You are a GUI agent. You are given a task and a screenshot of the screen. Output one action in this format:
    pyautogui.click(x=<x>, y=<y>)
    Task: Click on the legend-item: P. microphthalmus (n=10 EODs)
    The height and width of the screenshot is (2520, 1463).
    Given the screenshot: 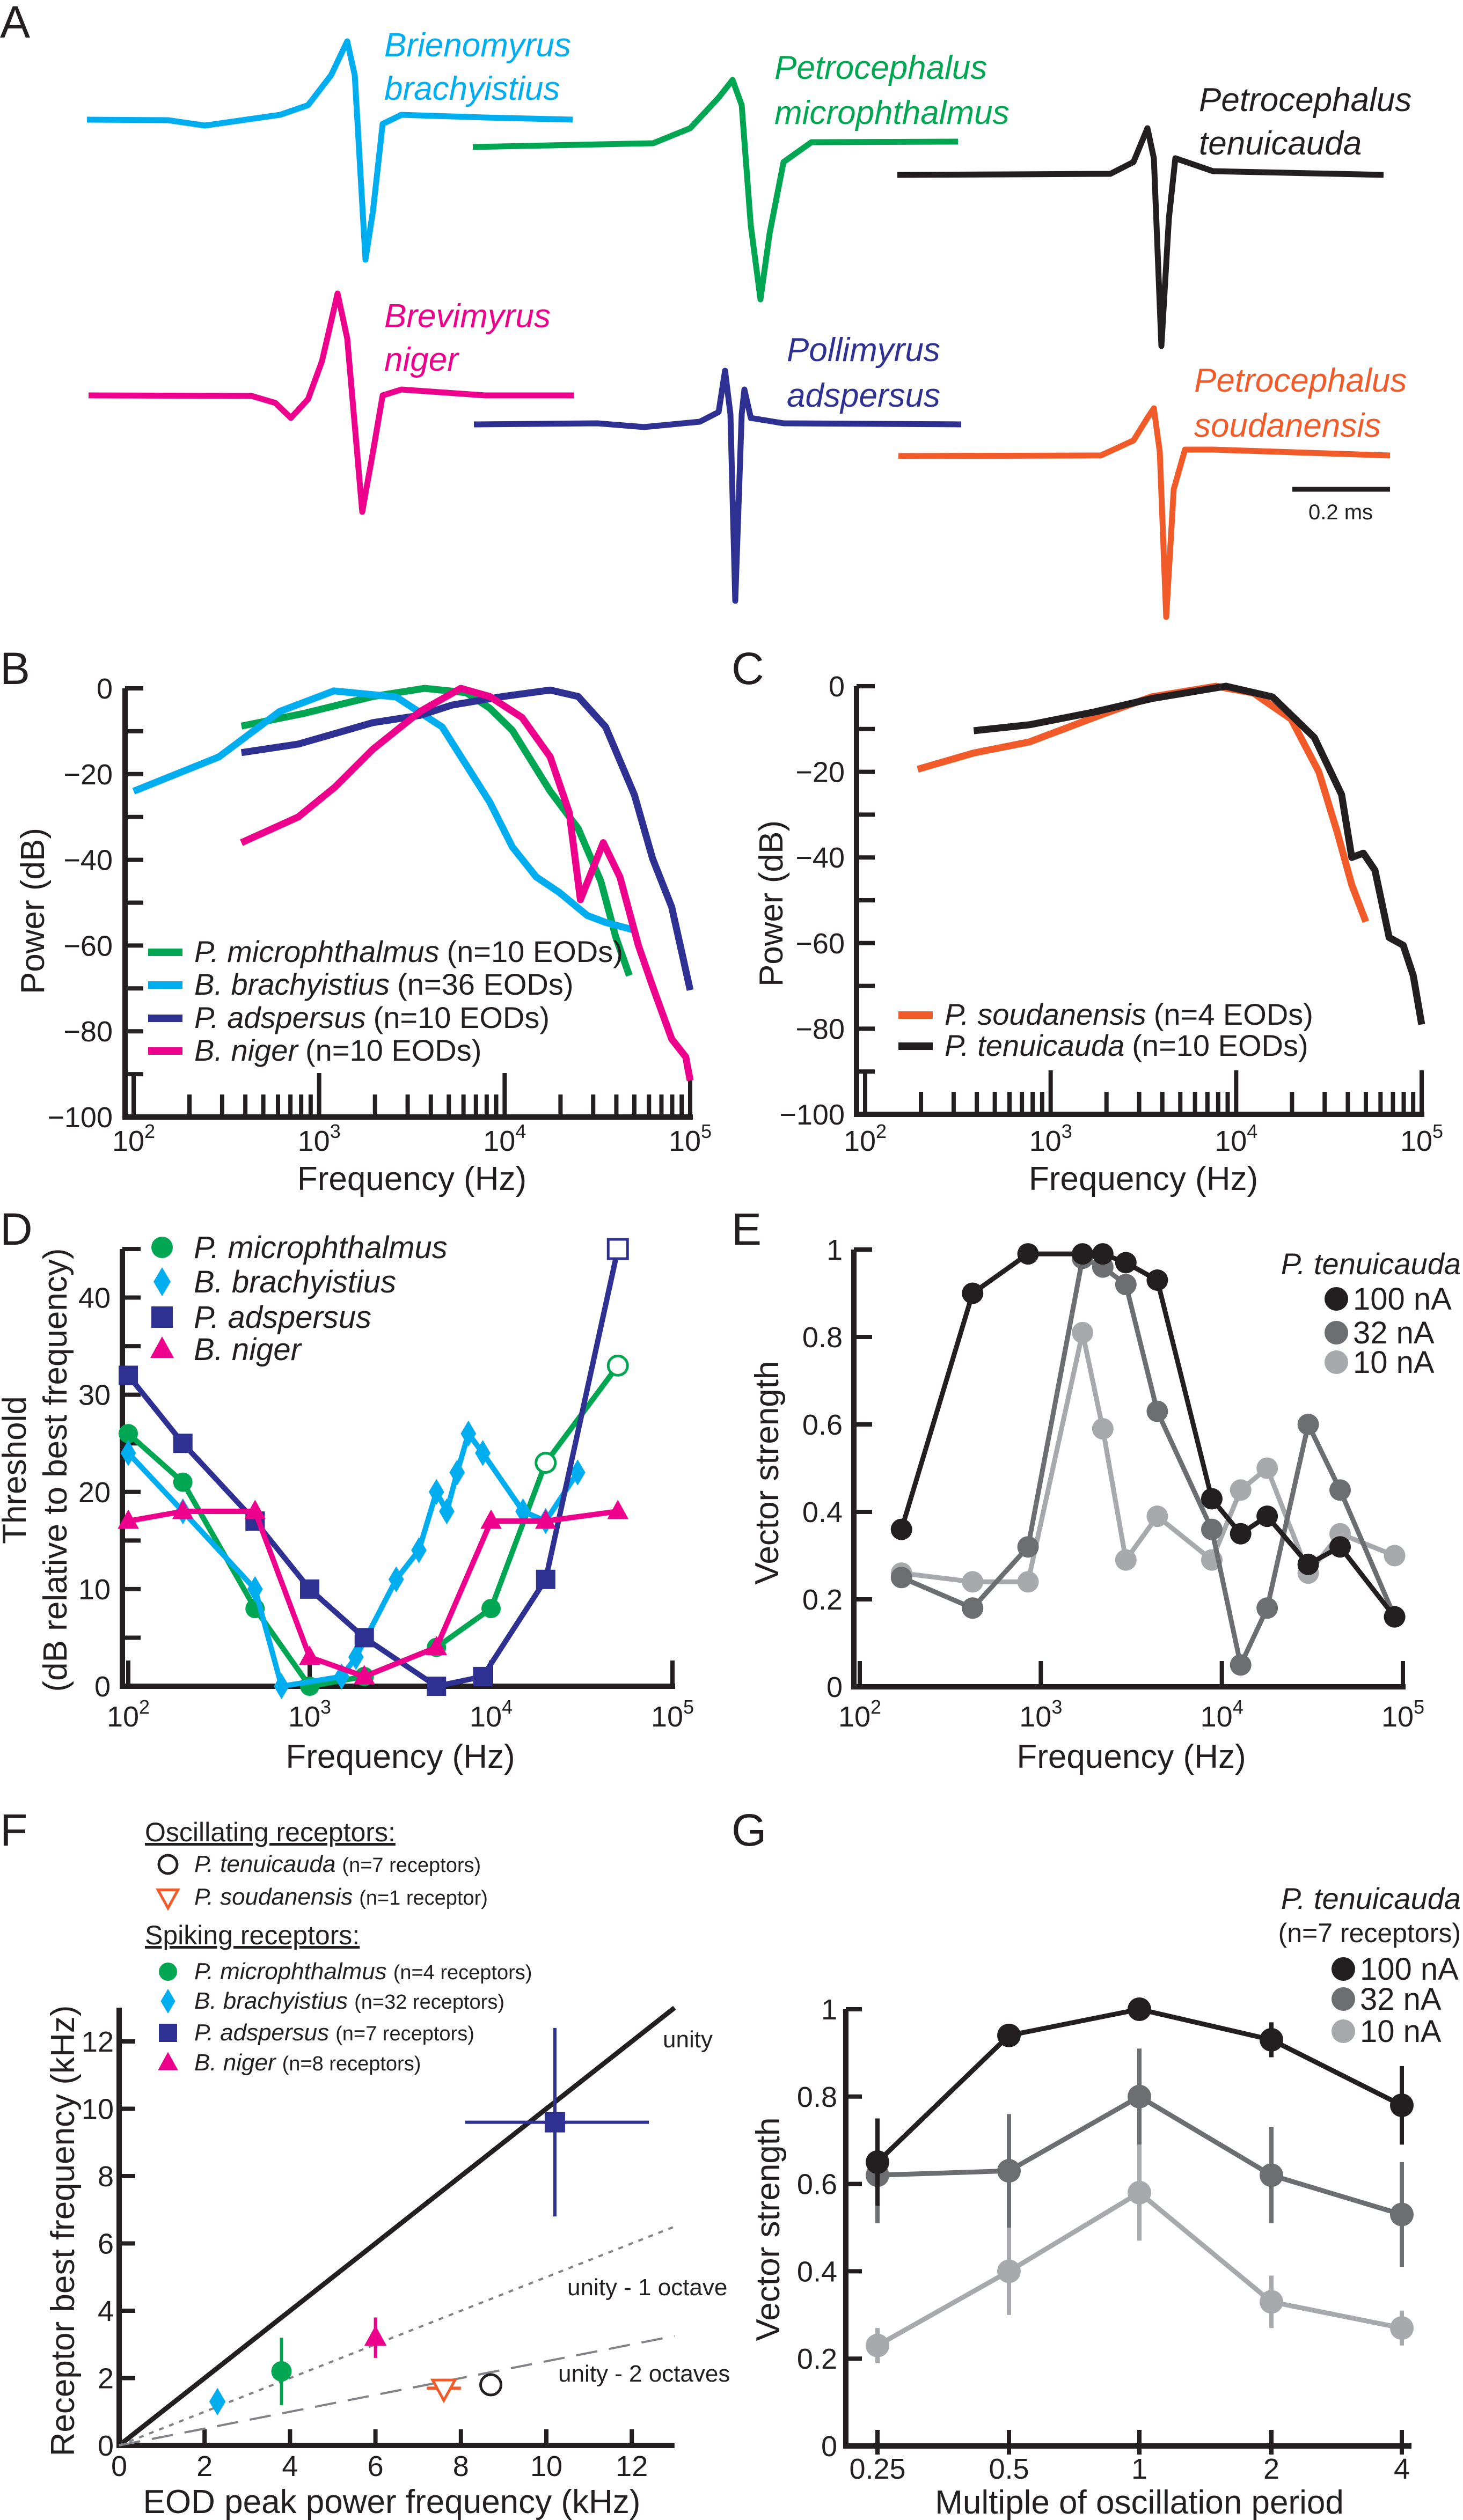 What is the action you would take?
    pyautogui.click(x=385, y=952)
    